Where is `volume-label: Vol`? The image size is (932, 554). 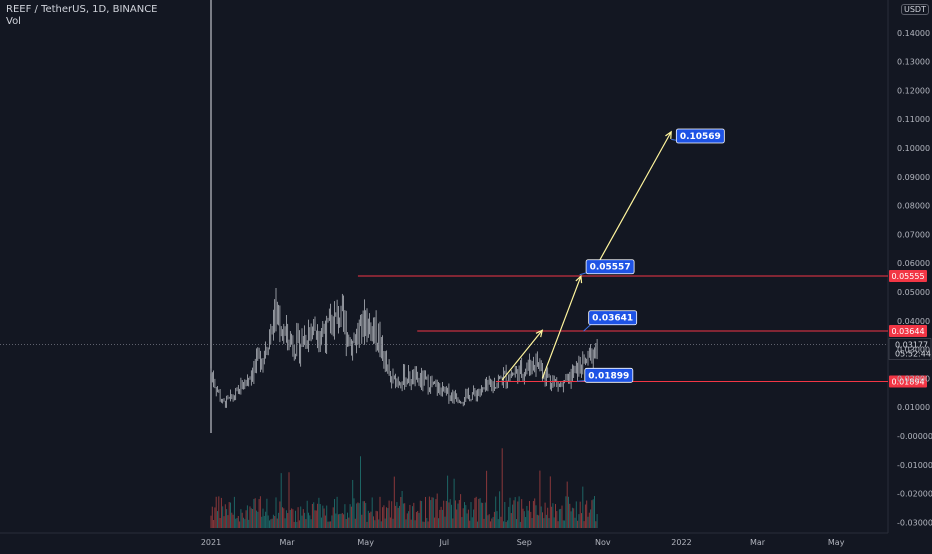
volume-label: Vol is located at coordinates (13, 21).